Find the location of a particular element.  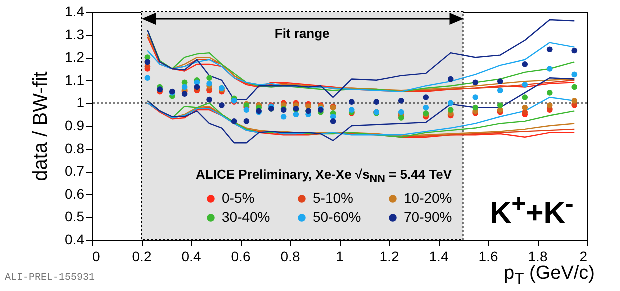

y-tick-label: 0.7 is located at coordinates (75, 171).